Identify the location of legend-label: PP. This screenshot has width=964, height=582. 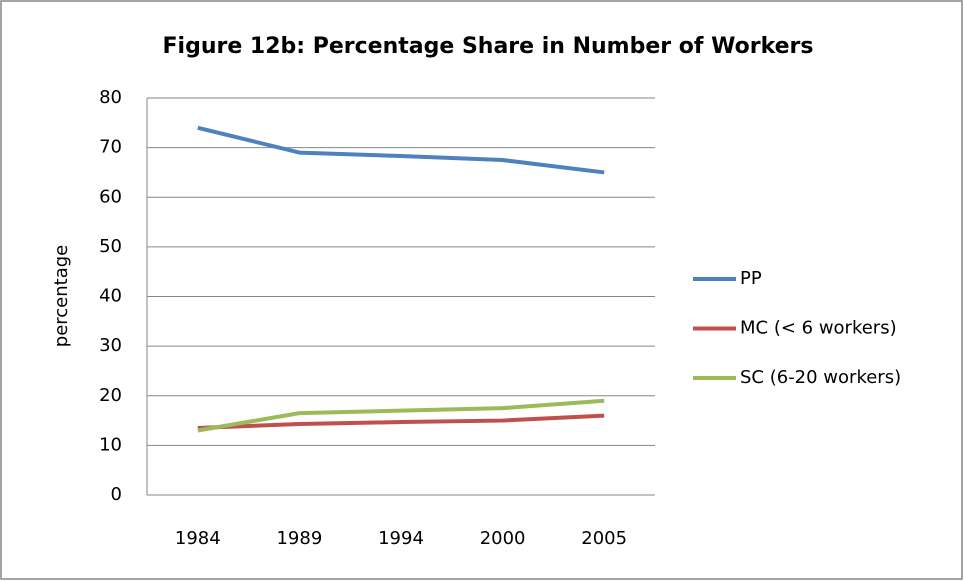
(751, 278).